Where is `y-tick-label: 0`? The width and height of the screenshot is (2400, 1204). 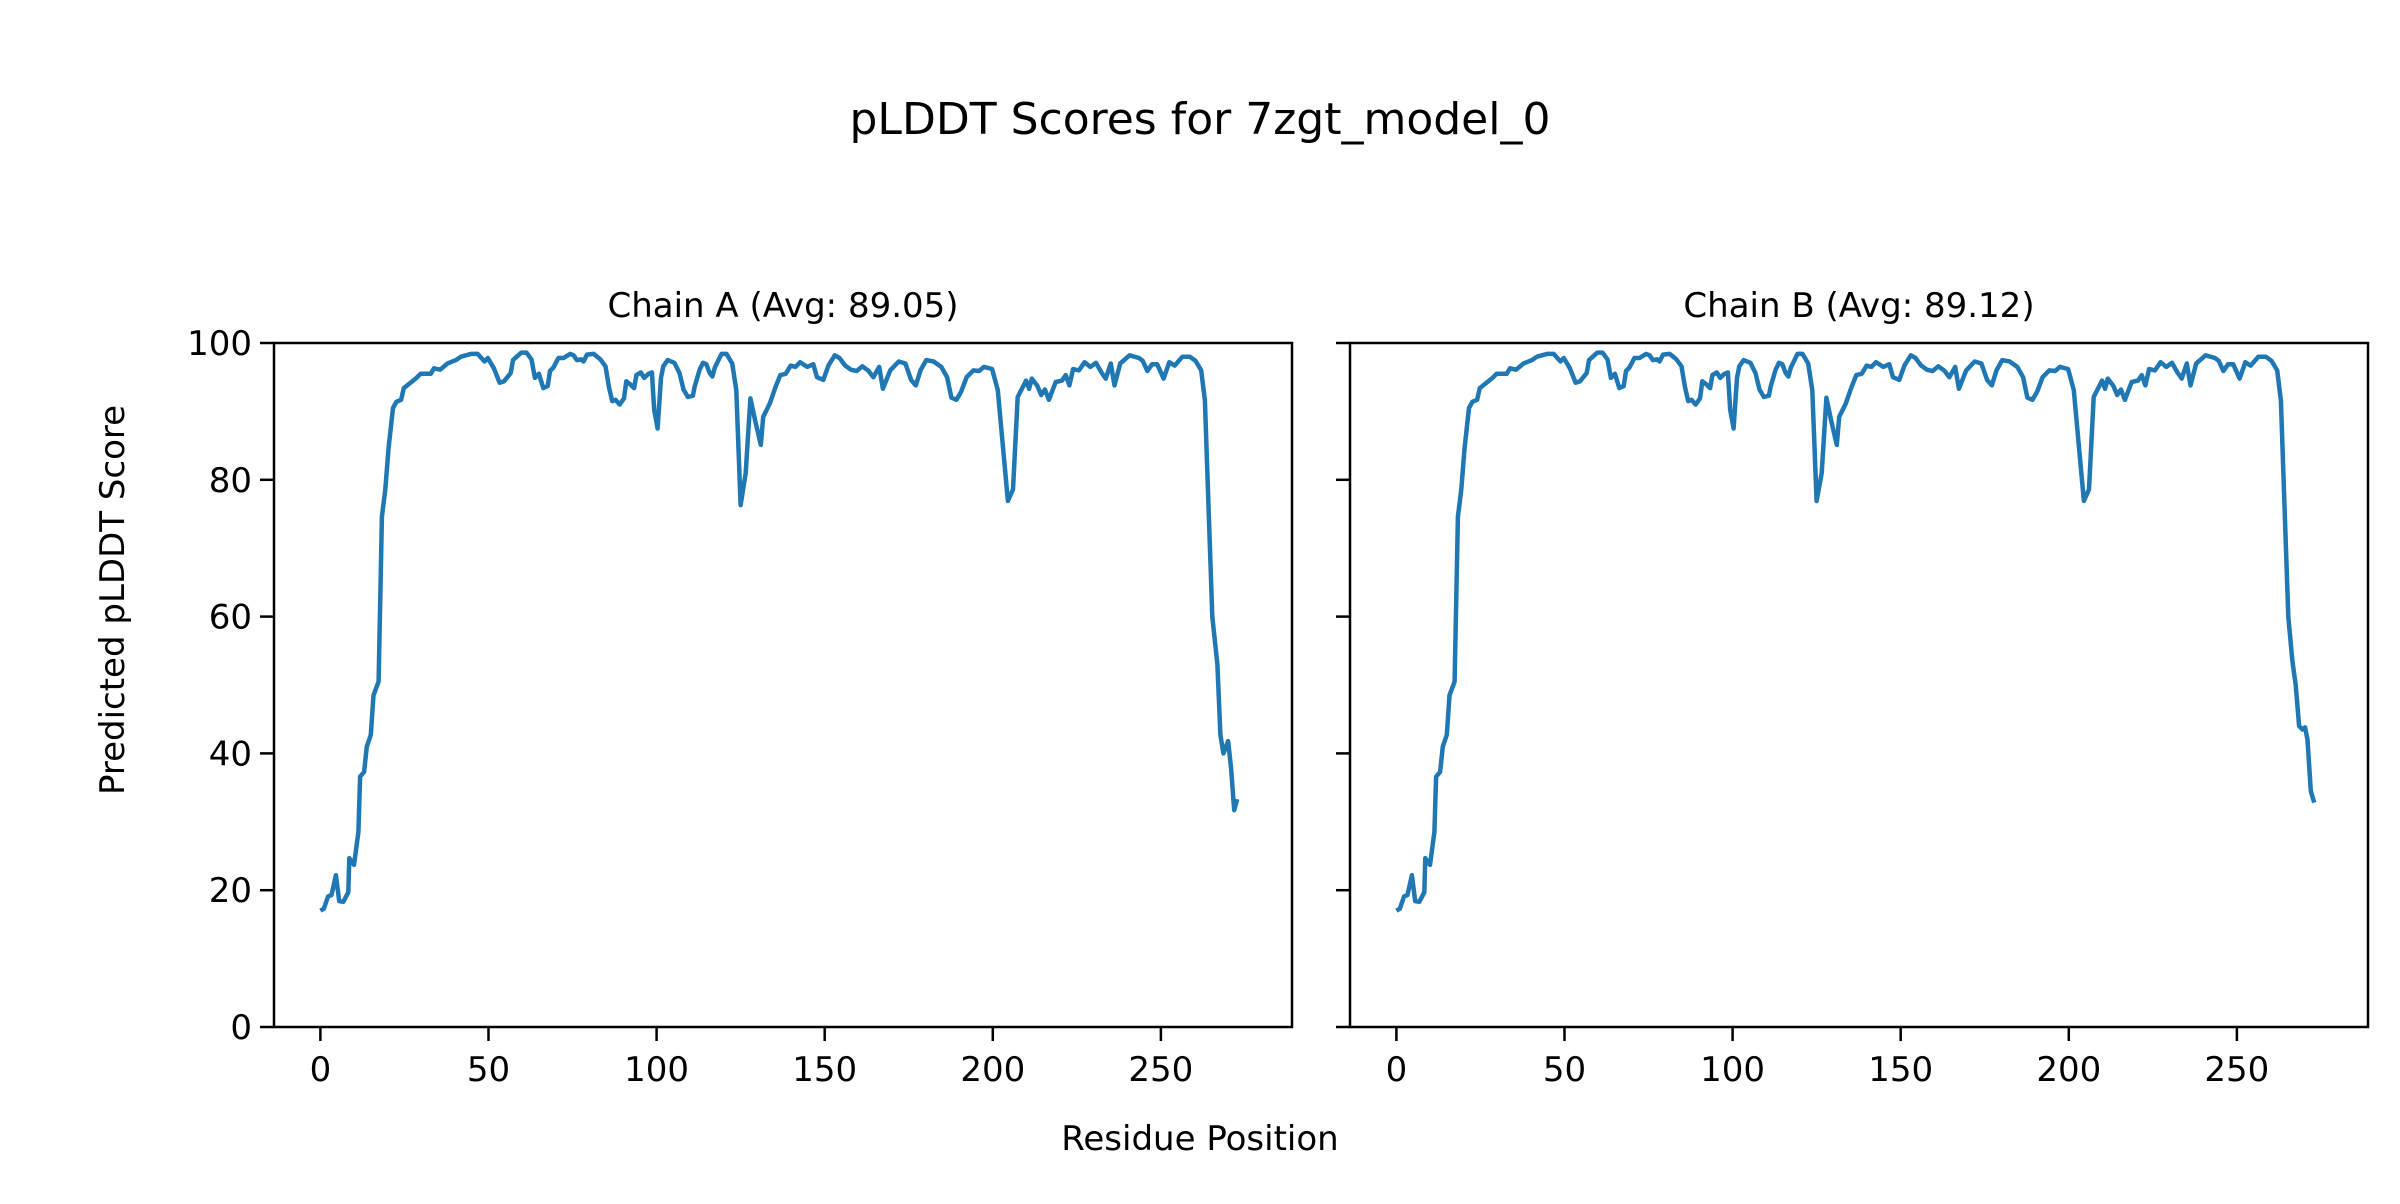
y-tick-label: 0 is located at coordinates (241, 1028).